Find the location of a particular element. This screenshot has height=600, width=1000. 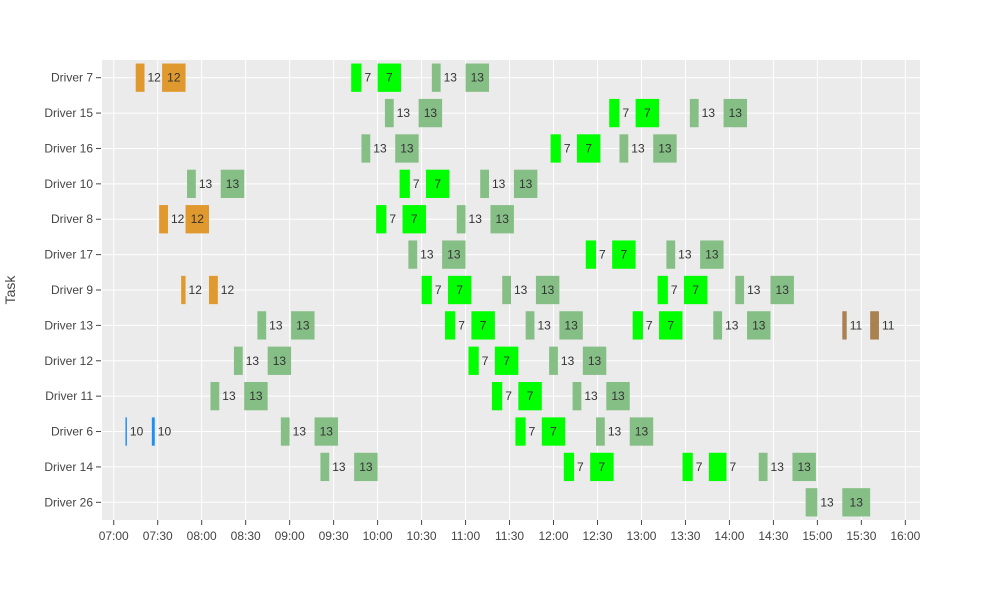

x-tick-label: 16:00 is located at coordinates (905, 536).